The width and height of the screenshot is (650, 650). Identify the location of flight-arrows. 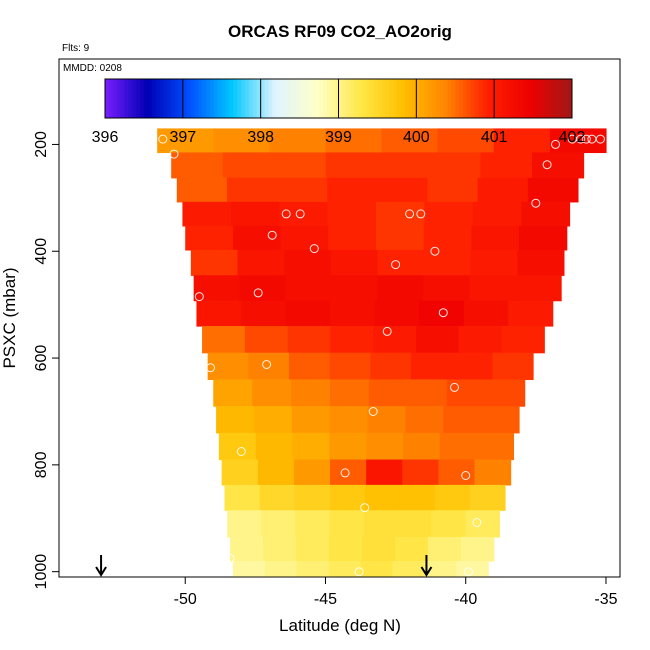
(264, 566).